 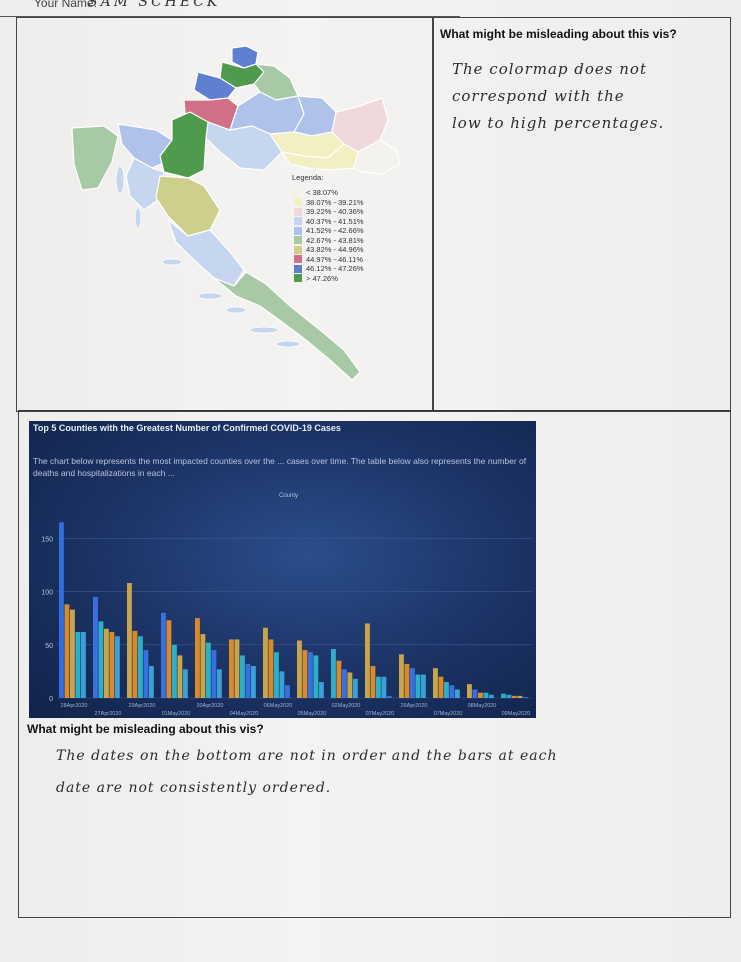 I want to click on legend-item: 44.97% - 46.11%, so click(x=348, y=260).